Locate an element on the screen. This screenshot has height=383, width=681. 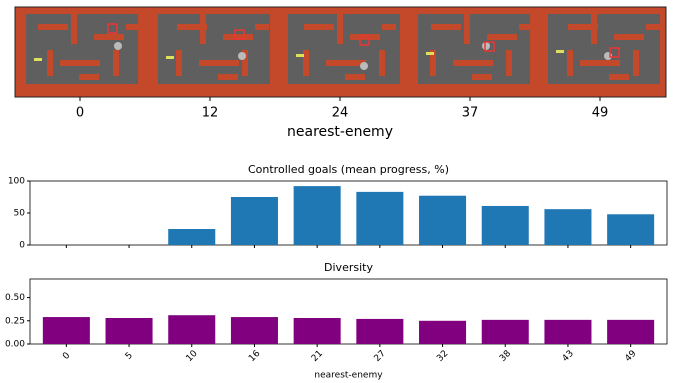
x-tick-label: 5 is located at coordinates (129, 356).